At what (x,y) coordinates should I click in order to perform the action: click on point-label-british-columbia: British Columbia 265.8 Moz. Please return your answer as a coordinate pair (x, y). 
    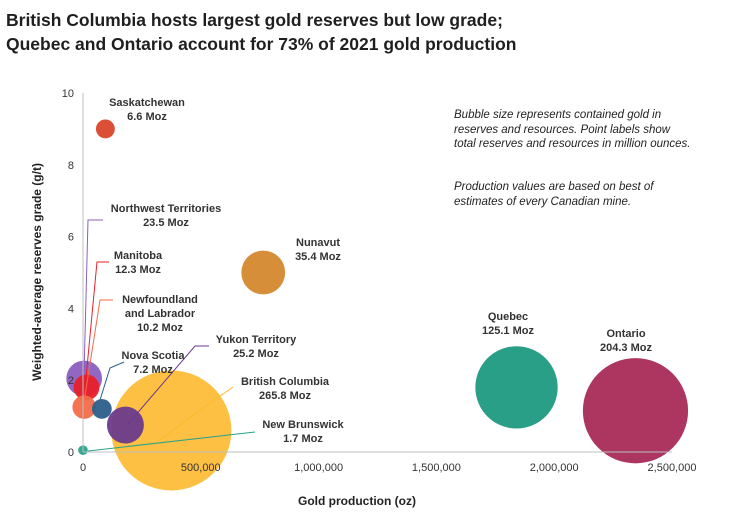
    Looking at the image, I should click on (285, 389).